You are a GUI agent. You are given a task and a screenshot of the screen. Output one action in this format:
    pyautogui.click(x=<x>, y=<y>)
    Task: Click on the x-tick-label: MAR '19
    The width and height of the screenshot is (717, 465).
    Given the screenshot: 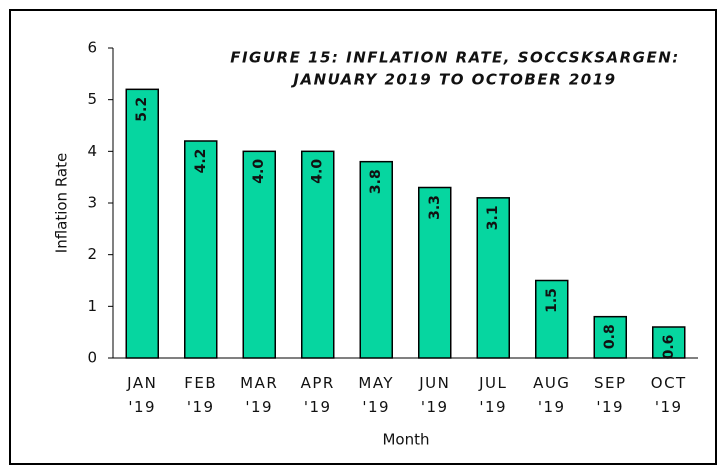 What is the action you would take?
    pyautogui.click(x=259, y=395)
    